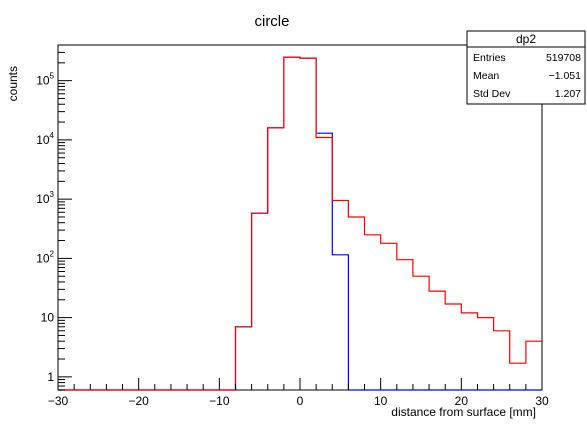 This screenshot has width=587, height=425. Describe the element at coordinates (138, 401) in the screenshot. I see `x-tick-label: −20` at that location.